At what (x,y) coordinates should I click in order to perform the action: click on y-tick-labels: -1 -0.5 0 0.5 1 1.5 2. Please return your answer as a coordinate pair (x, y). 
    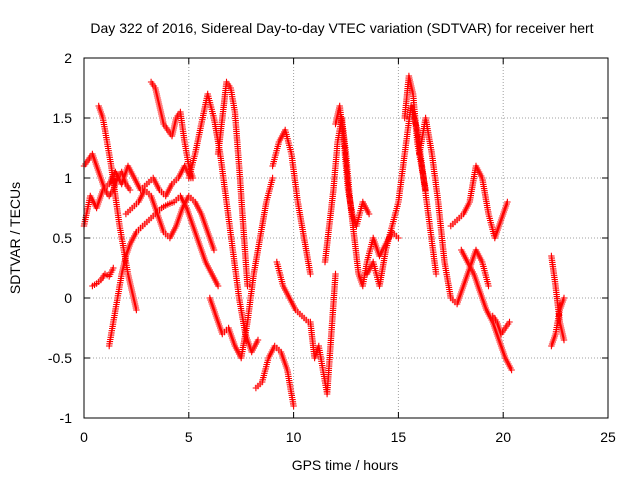
    Looking at the image, I should click on (60, 238).